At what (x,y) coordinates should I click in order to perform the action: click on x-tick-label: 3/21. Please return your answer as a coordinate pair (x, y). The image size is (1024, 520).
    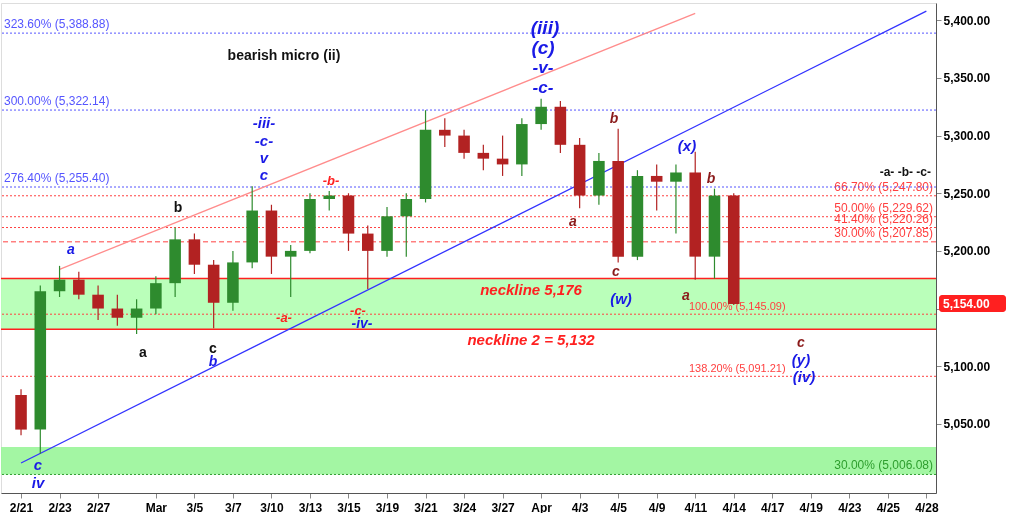
    Looking at the image, I should click on (426, 507).